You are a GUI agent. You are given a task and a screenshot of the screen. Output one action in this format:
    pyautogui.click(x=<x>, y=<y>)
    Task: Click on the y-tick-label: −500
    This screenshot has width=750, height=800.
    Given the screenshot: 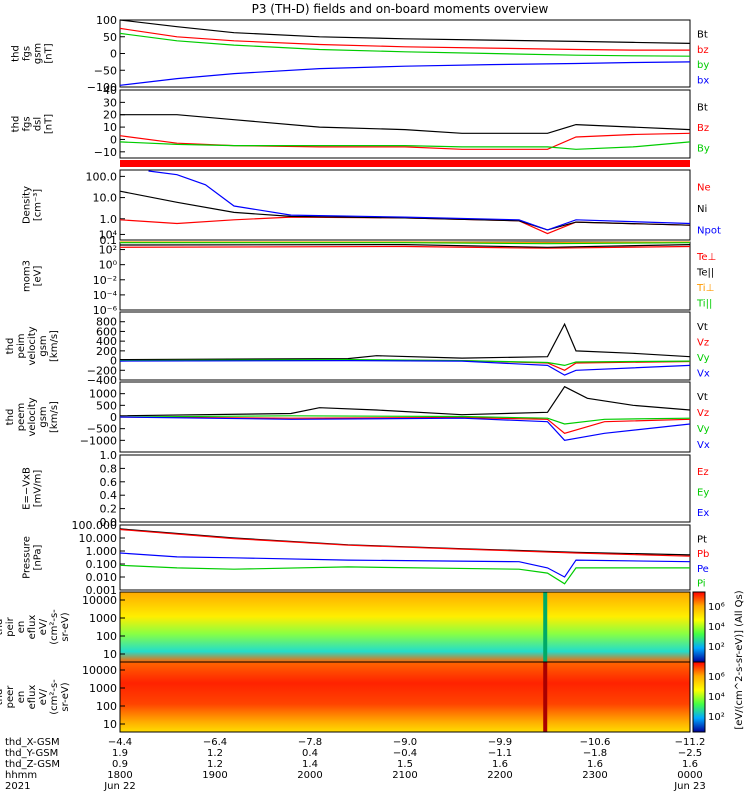 What is the action you would take?
    pyautogui.click(x=102, y=429)
    